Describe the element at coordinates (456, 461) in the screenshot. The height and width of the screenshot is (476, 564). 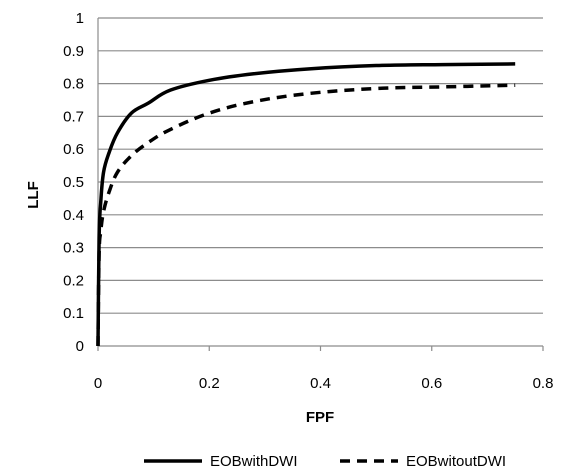
I see `legend-label: EOBwitoutDWI` at that location.